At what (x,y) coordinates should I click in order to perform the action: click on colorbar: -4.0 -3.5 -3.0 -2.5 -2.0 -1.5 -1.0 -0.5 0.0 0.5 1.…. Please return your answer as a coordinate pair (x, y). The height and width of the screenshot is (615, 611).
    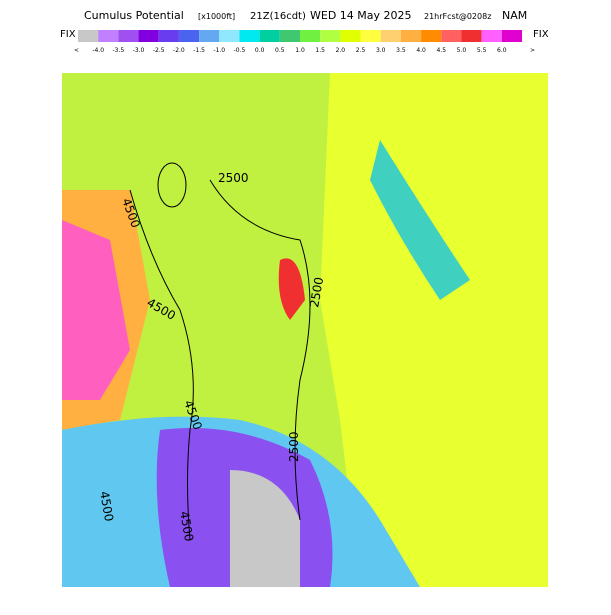
    Looking at the image, I should click on (300, 42).